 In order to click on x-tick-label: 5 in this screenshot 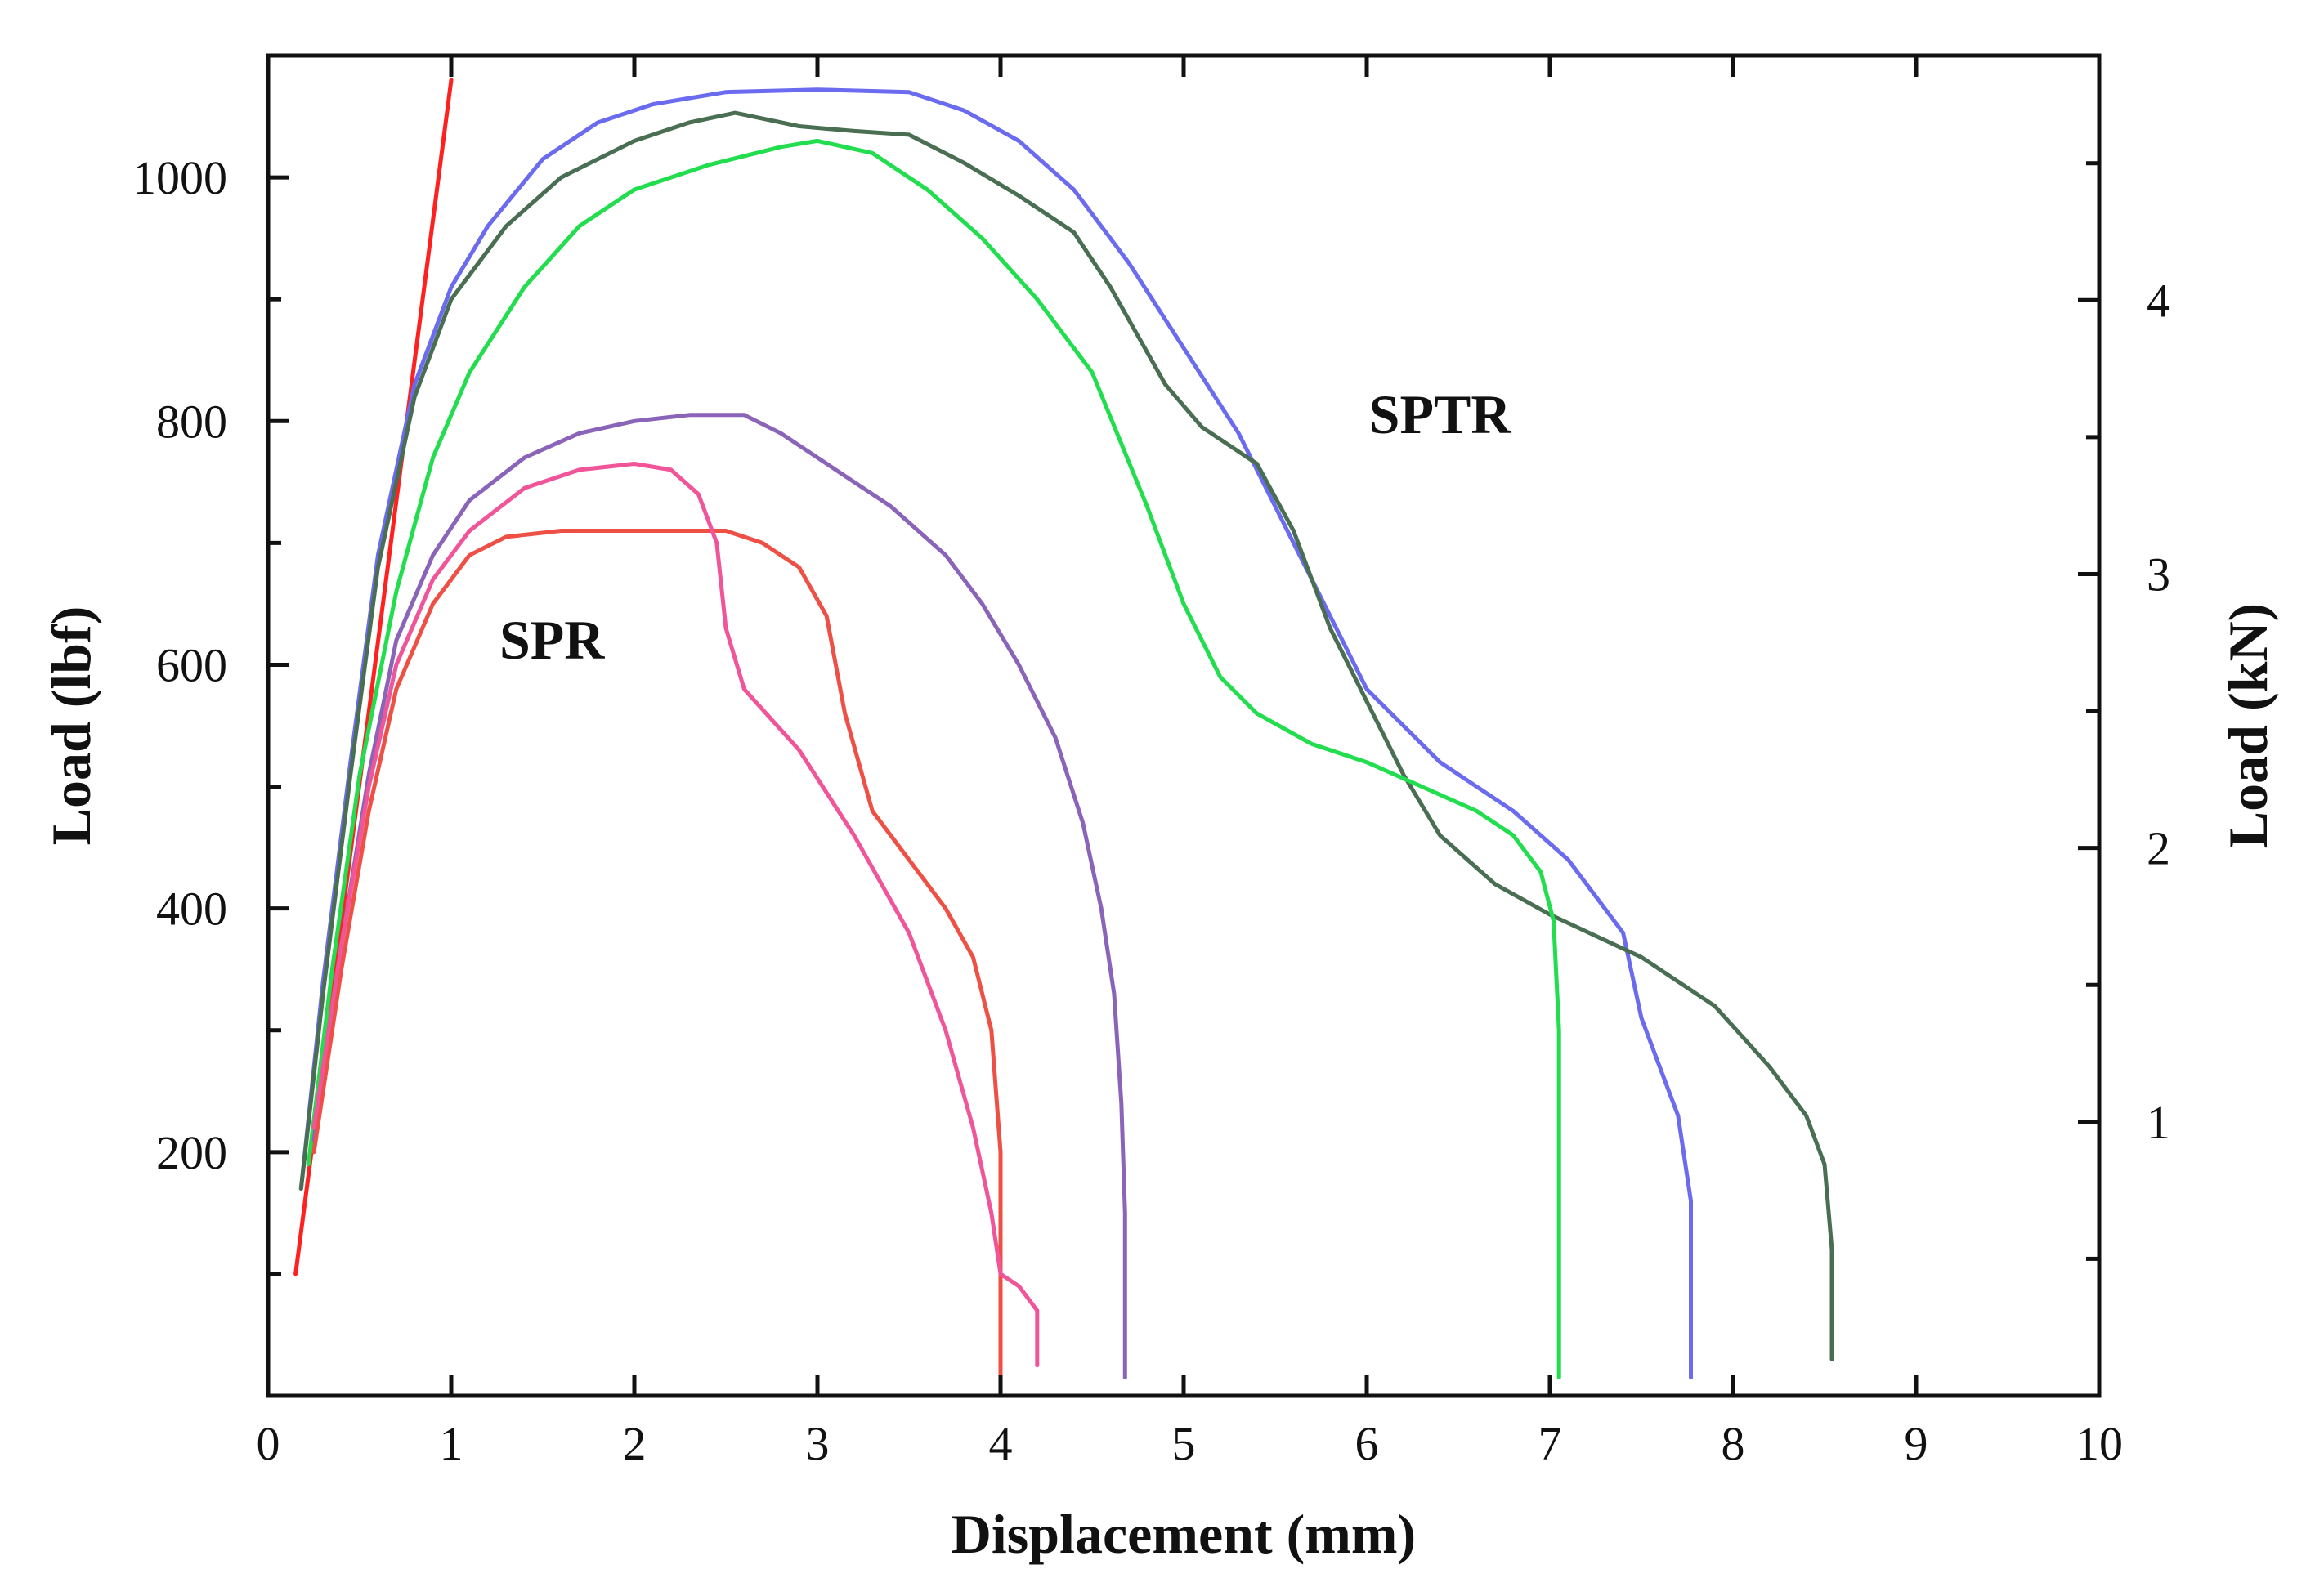, I will do `click(1184, 1443)`.